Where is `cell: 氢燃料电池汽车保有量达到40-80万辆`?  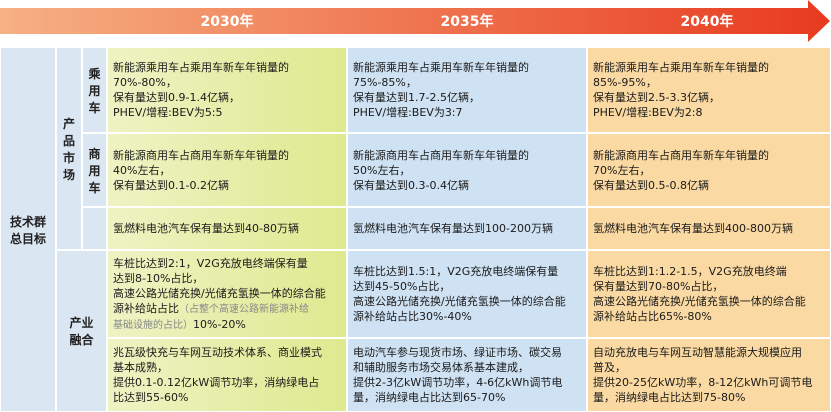 cell: 氢燃料电池汽车保有量达到40-80万辆 is located at coordinates (227, 228).